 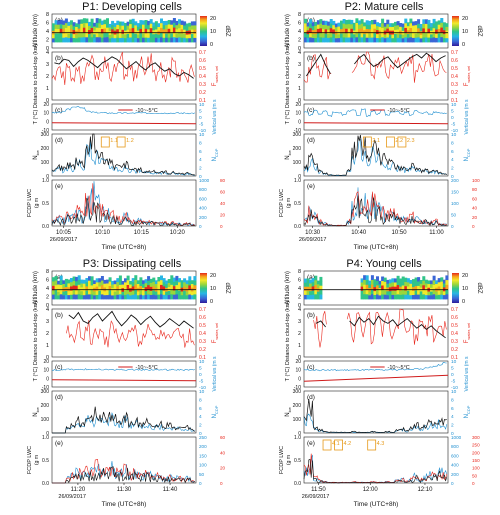 What do you see at coordinates (475, 217) in the screenshot?
I see `tick-label-e-right2: 20` at bounding box center [475, 217].